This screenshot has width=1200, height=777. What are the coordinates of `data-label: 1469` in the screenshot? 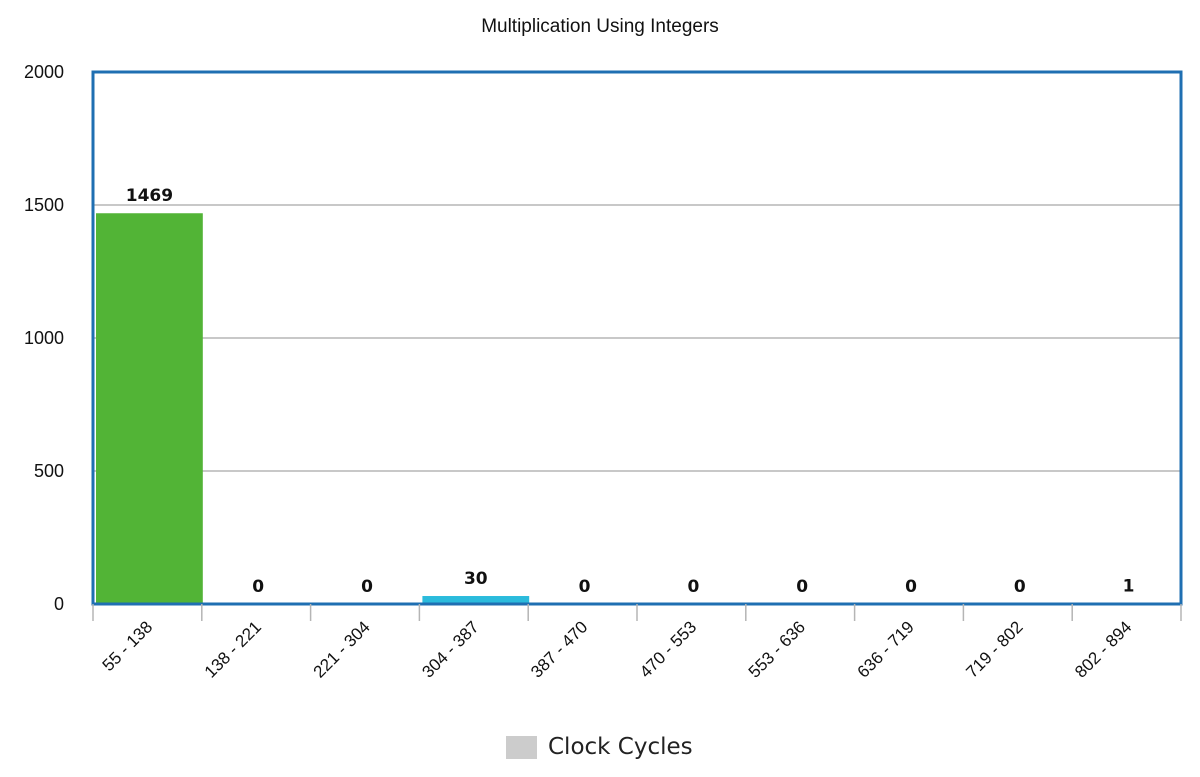 It's located at (149, 196).